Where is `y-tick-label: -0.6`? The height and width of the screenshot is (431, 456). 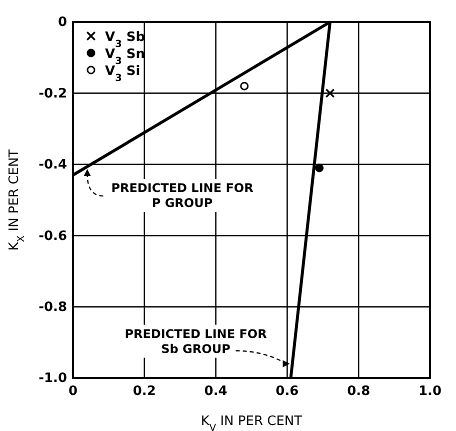 y-tick-label: -0.6 is located at coordinates (52, 236).